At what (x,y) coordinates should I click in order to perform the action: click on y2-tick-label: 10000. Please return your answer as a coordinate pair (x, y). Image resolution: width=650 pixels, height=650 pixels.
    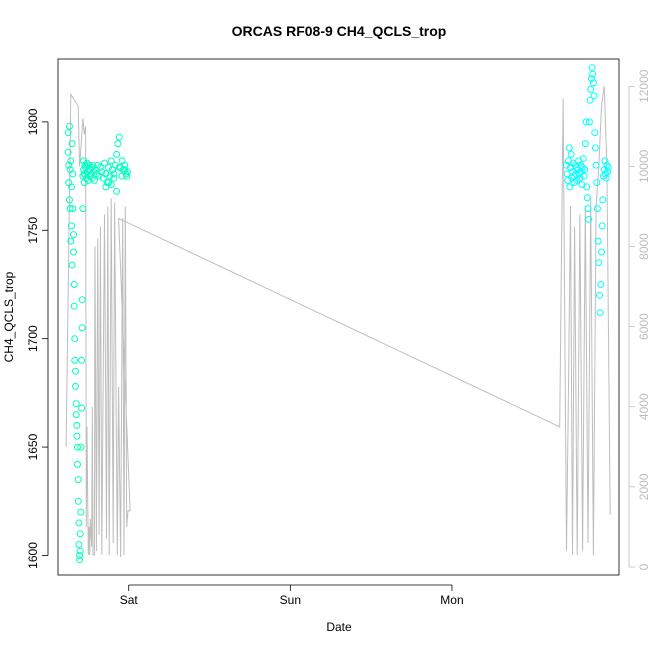
    Looking at the image, I should click on (643, 166).